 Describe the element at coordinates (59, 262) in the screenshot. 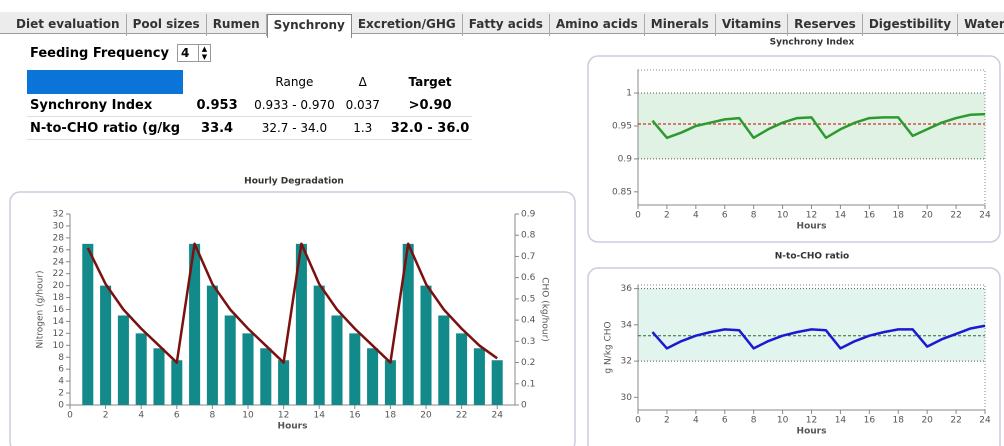

I see `y-tick-label: 24` at that location.